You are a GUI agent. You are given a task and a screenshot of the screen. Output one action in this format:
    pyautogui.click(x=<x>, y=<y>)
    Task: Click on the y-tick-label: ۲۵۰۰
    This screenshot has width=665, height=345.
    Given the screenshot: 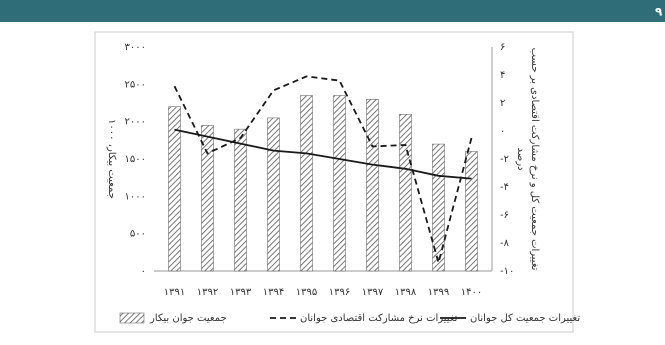 What is the action you would take?
    pyautogui.click(x=135, y=84)
    